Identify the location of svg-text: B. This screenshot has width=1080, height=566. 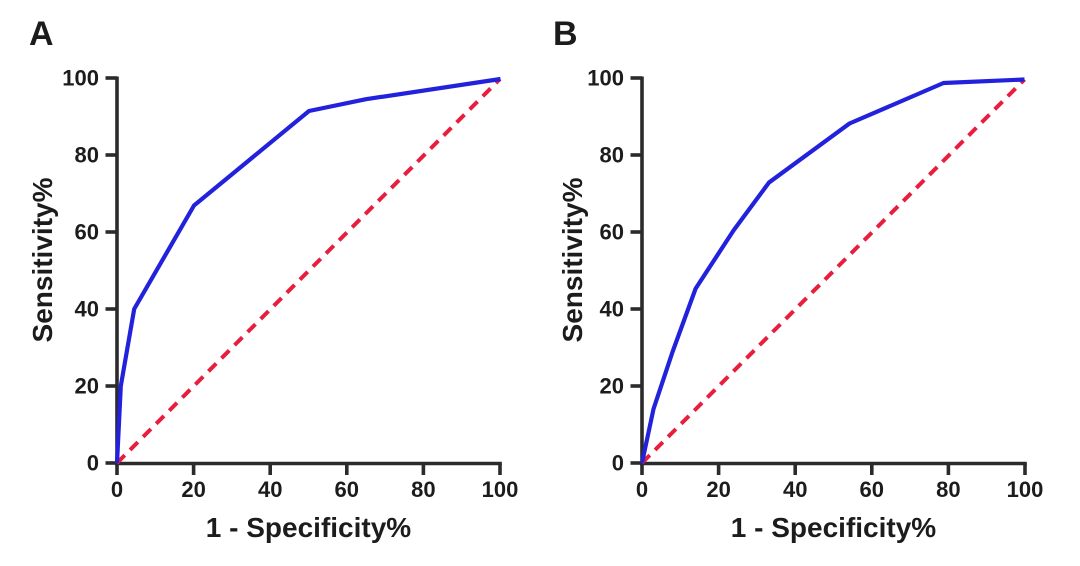
(565, 34).